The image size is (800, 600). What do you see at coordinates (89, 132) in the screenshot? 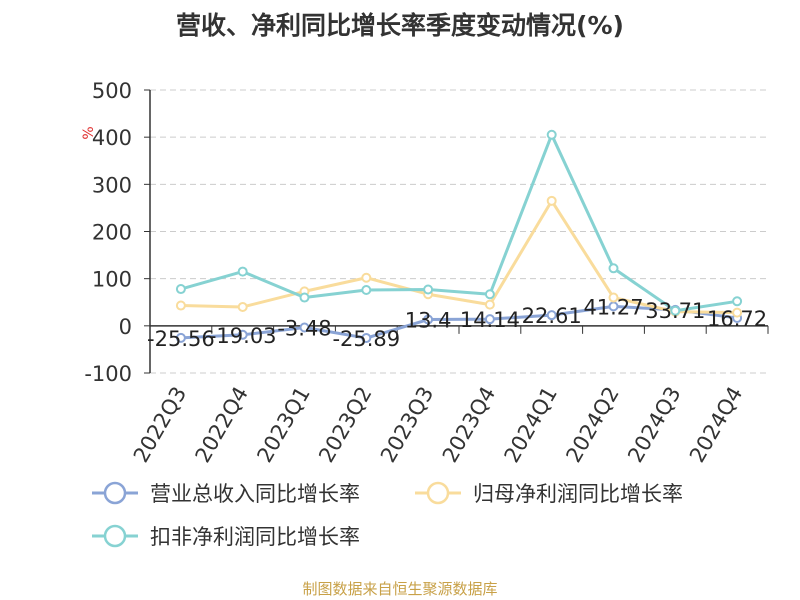
I see `y-axis-unit-label: %` at bounding box center [89, 132].